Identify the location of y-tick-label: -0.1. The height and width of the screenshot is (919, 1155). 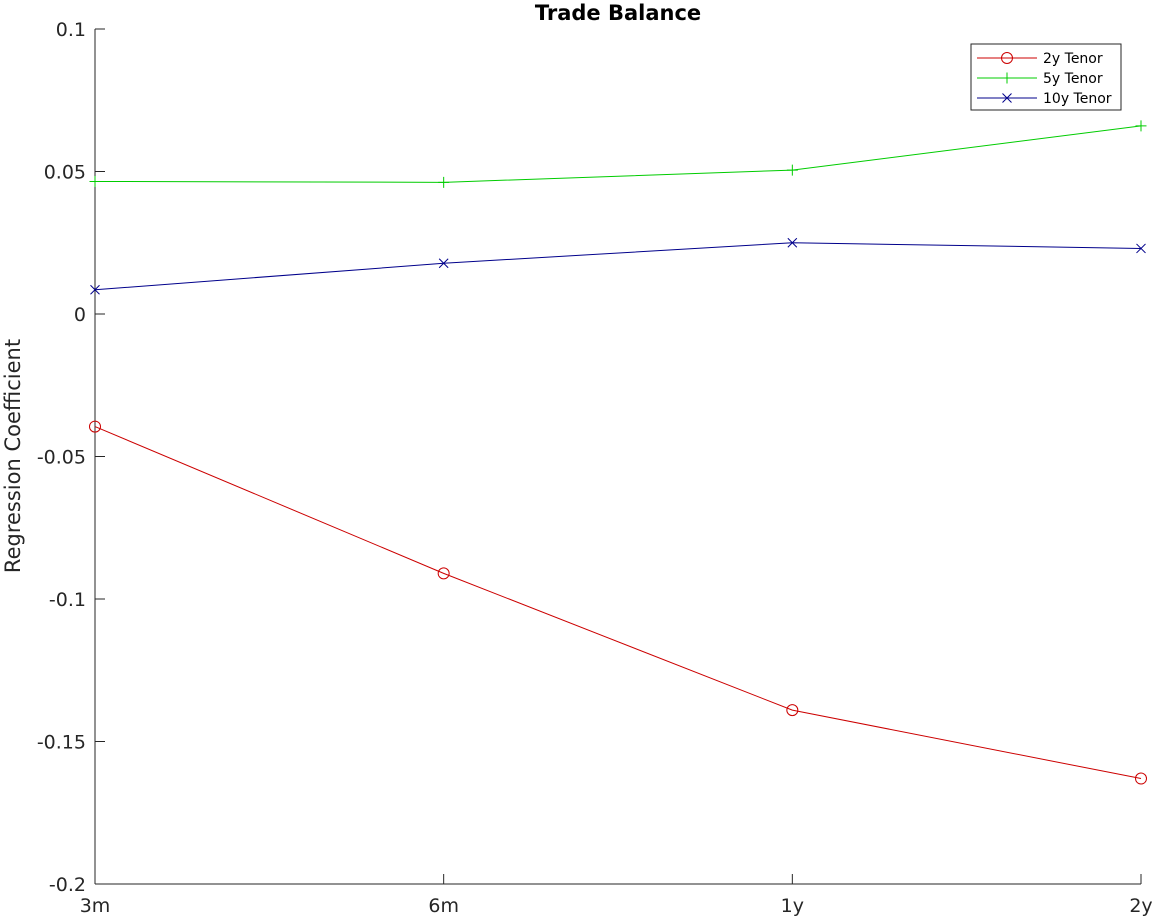
(67, 600).